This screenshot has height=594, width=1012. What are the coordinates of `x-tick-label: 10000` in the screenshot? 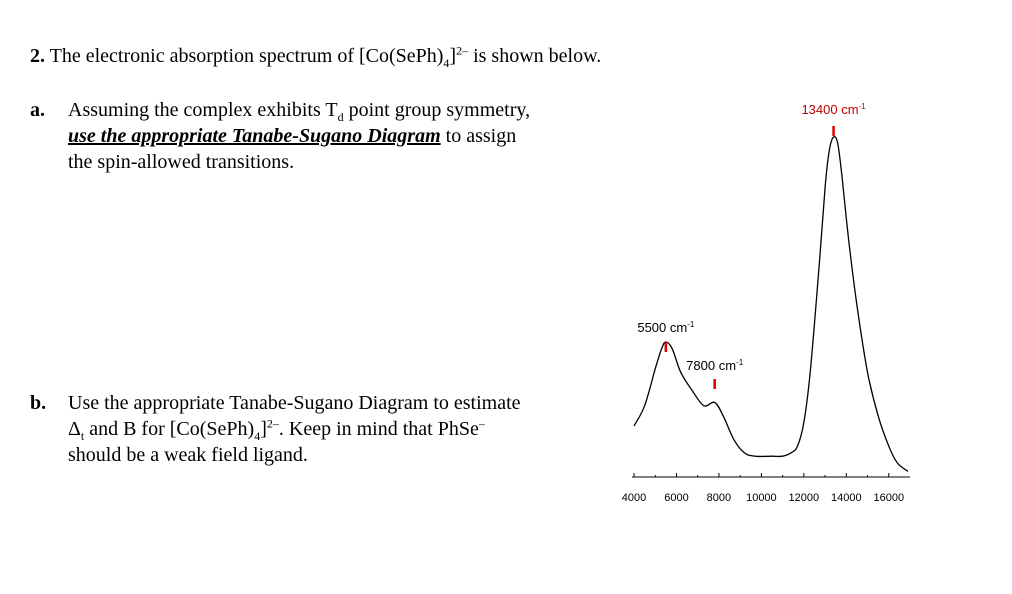 It's located at (761, 498).